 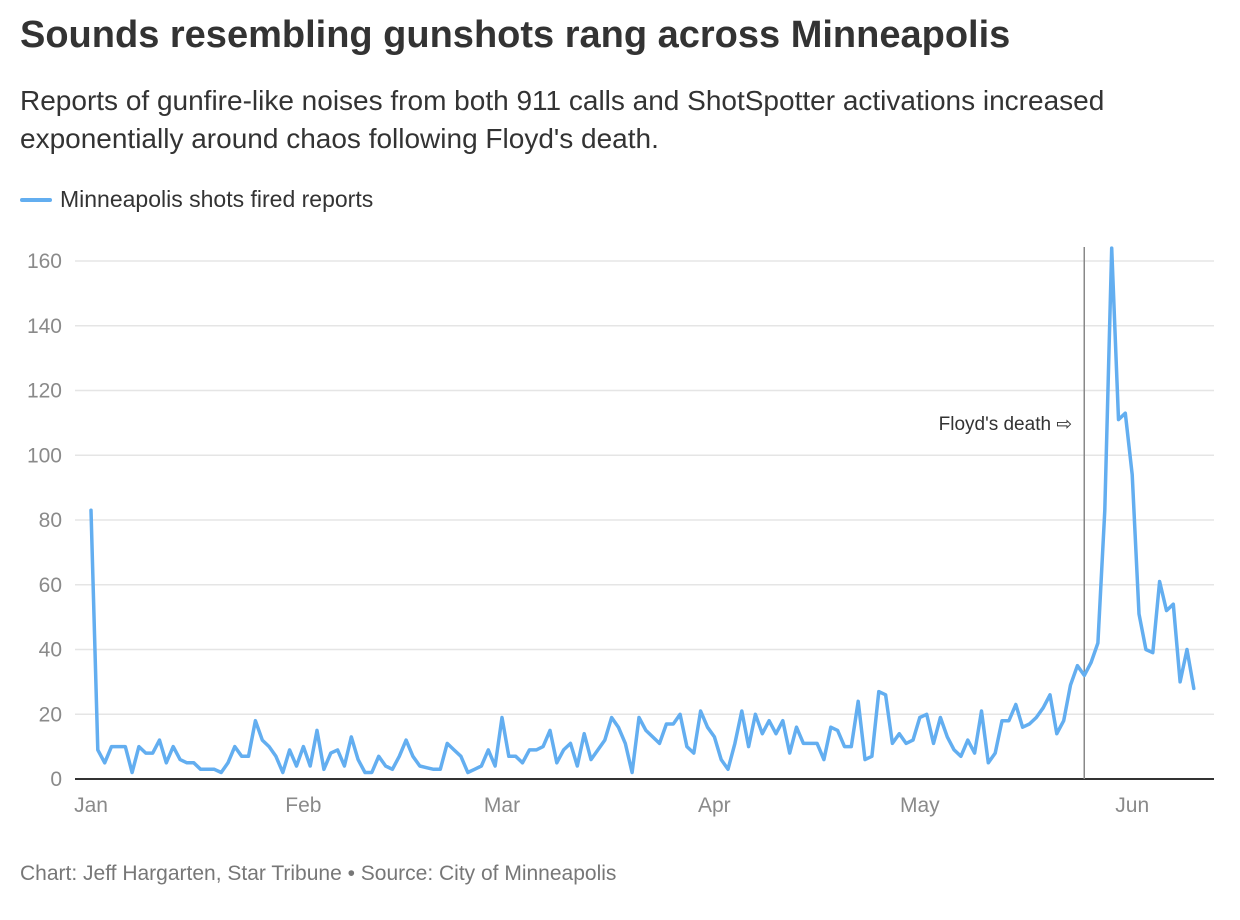 What do you see at coordinates (502, 805) in the screenshot?
I see `x-tick-label: Mar` at bounding box center [502, 805].